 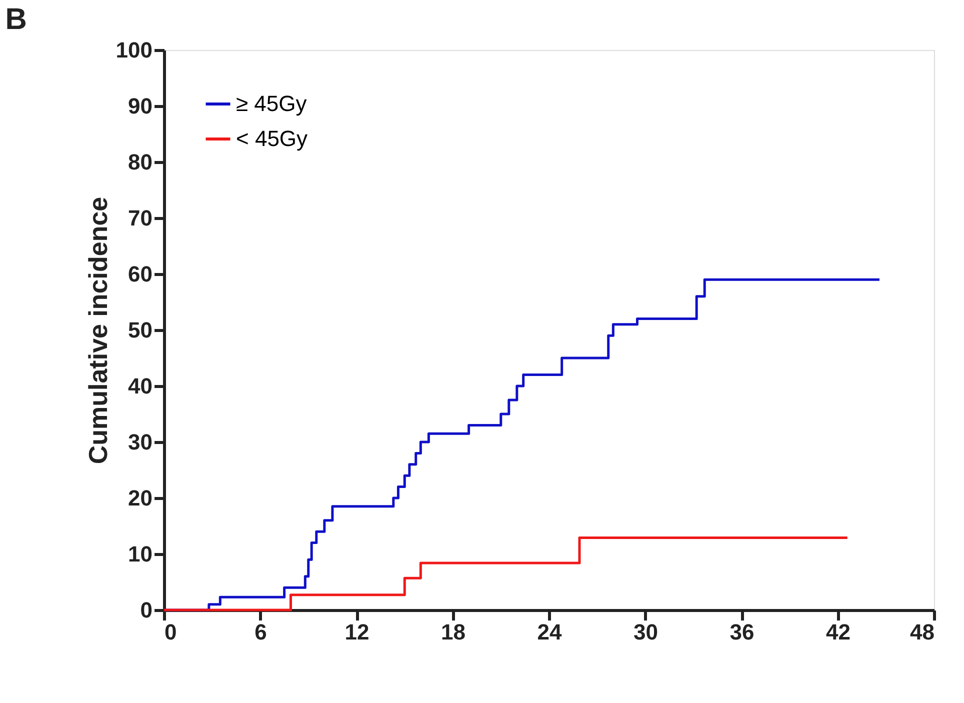 I want to click on x-tick-label: 30, so click(x=646, y=632).